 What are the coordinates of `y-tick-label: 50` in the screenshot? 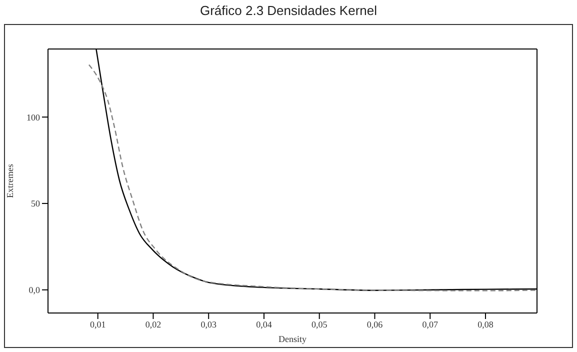 It's located at (35, 203).